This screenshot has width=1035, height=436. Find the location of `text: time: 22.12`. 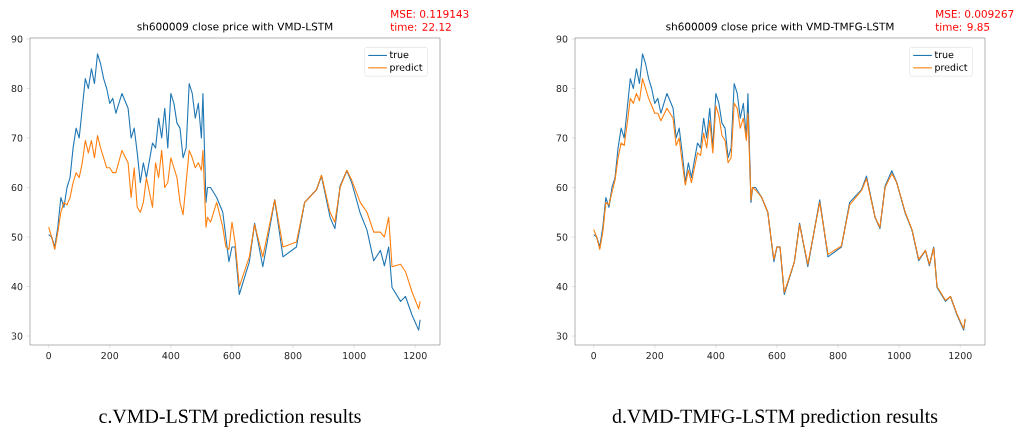

text: time: 22.12 is located at coordinates (420, 26).